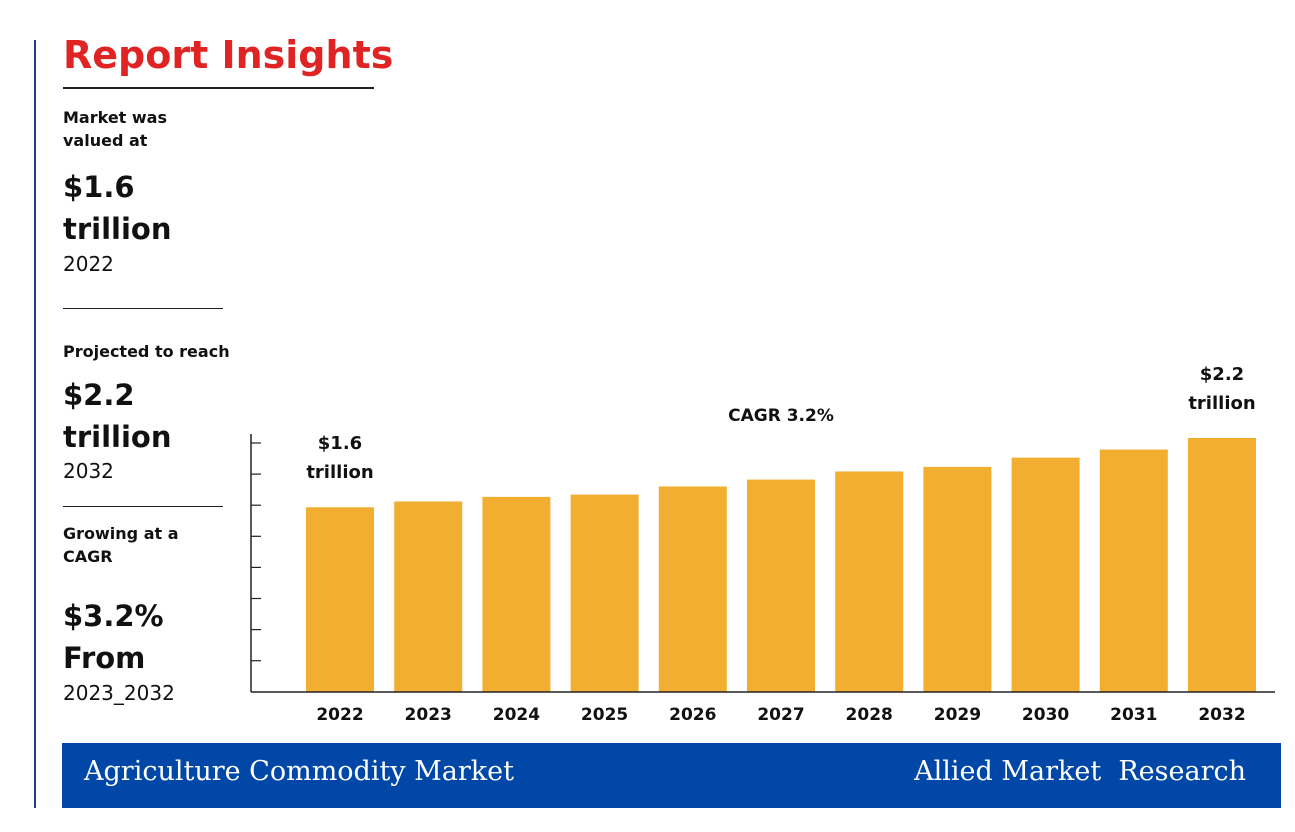 The height and width of the screenshot is (832, 1295). What do you see at coordinates (1221, 715) in the screenshot?
I see `x-tick-label: 2032` at bounding box center [1221, 715].